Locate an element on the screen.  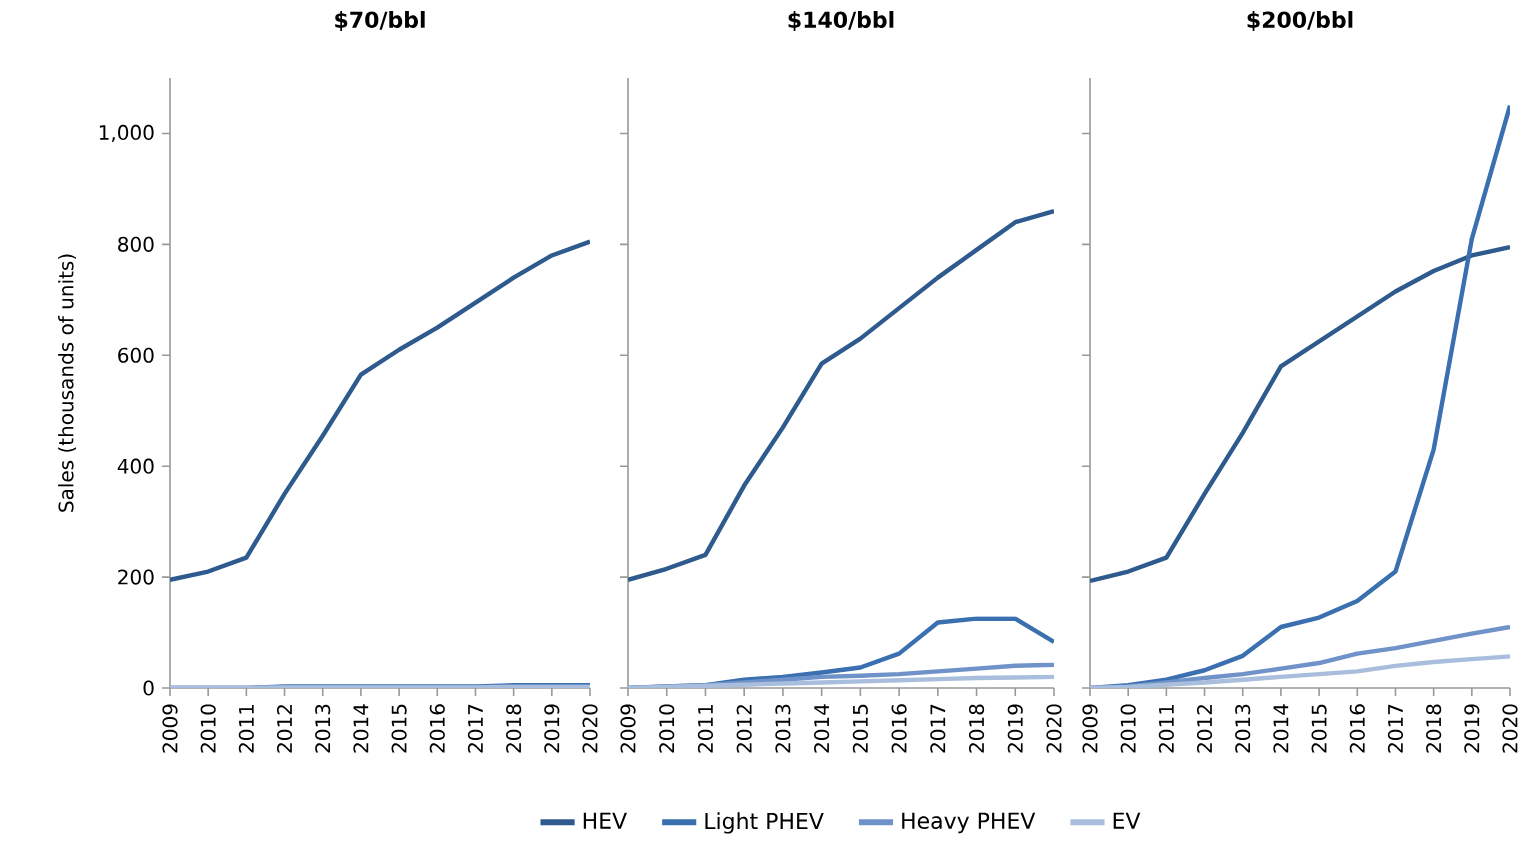
y-tick-label: 1,000 is located at coordinates (126, 133).